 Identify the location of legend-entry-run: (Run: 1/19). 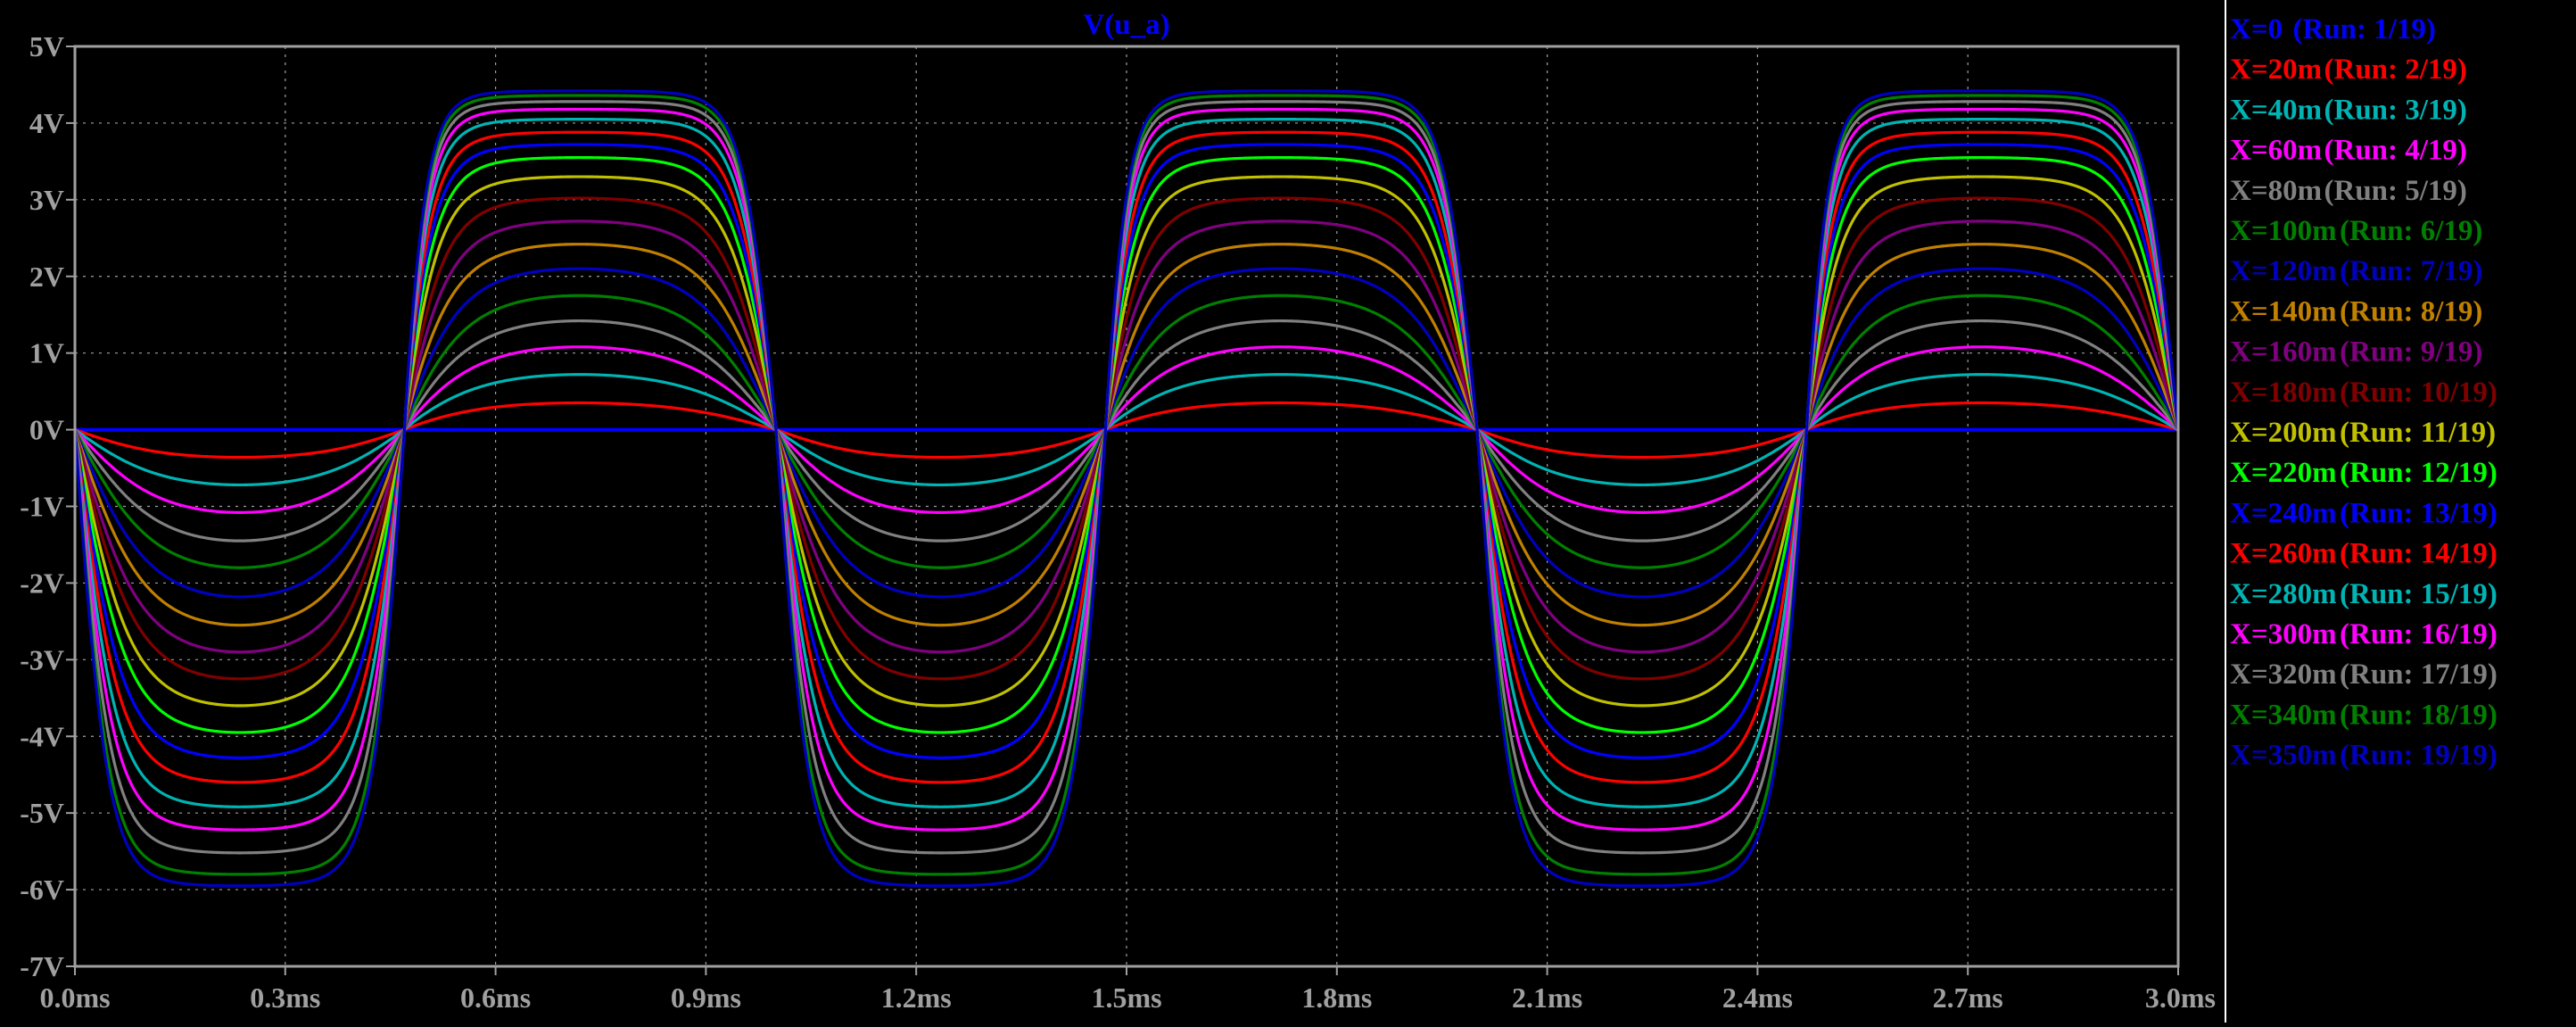
(2365, 29).